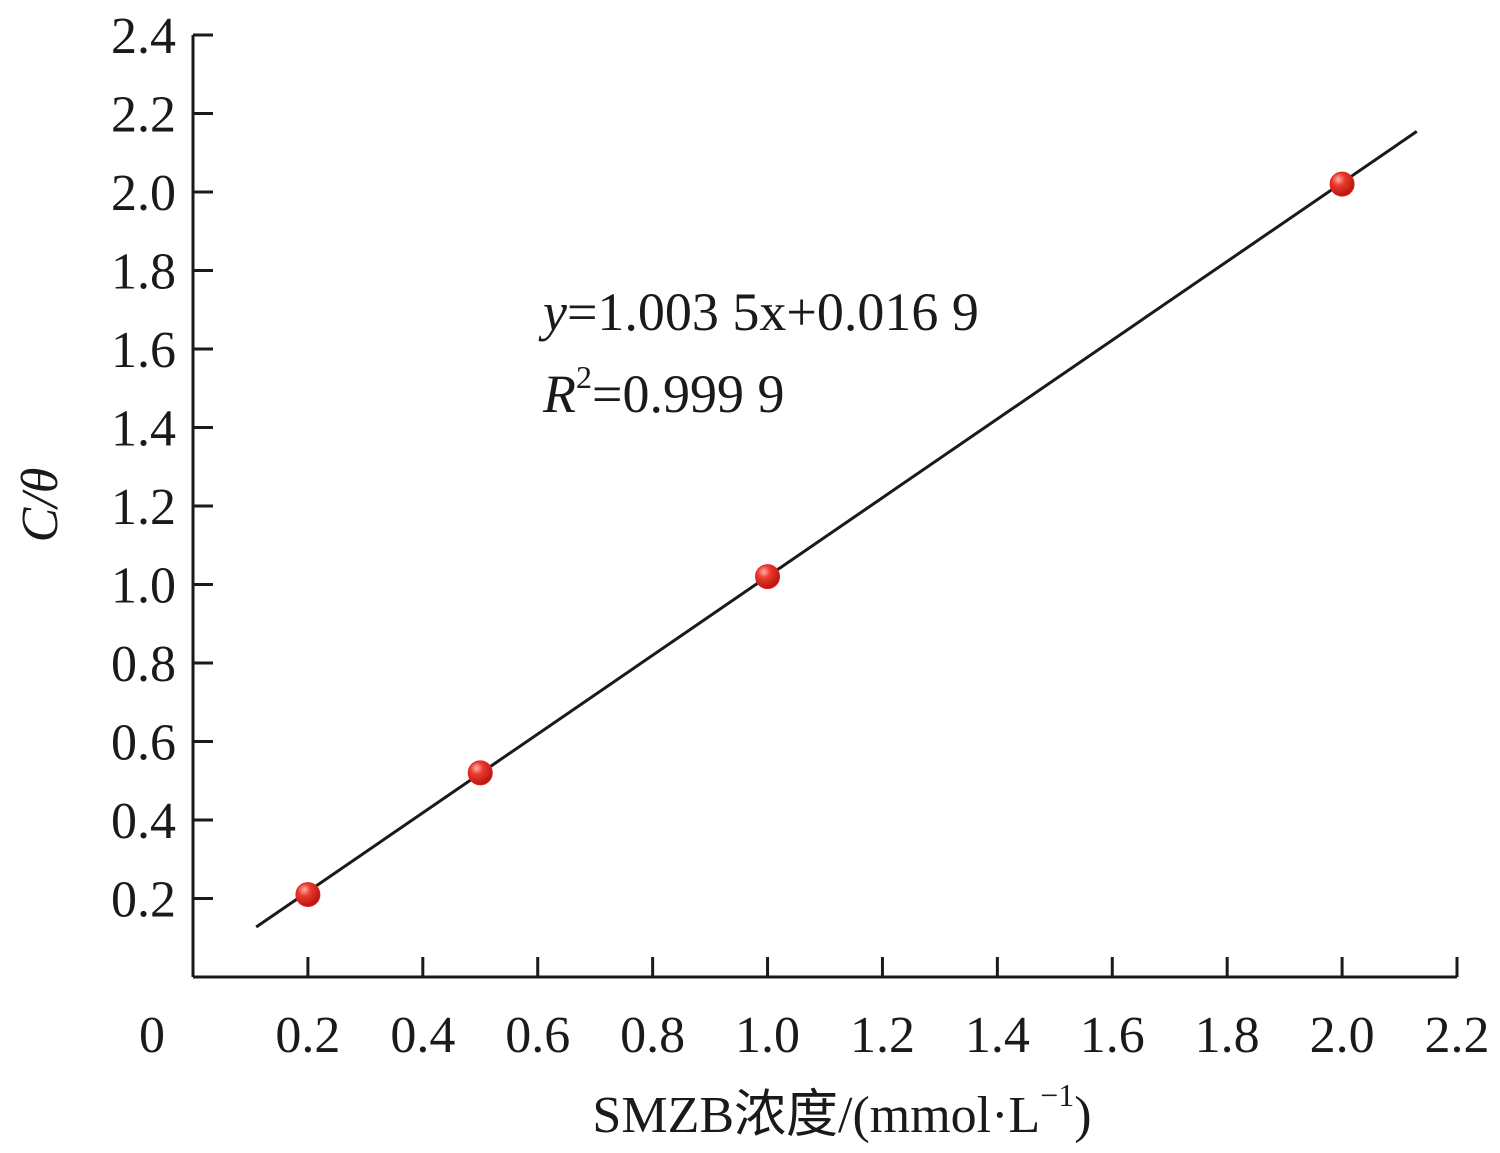 The height and width of the screenshot is (1153, 1500). Describe the element at coordinates (40, 505) in the screenshot. I see `y-axis-title: C/θ` at that location.